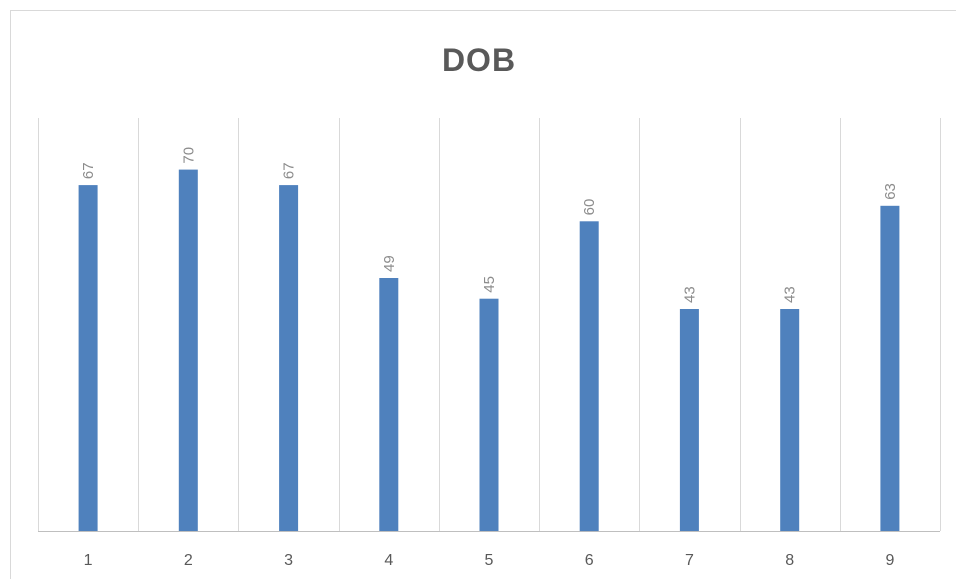 This screenshot has height=581, width=958. I want to click on x-tick-label: 4, so click(388, 560).